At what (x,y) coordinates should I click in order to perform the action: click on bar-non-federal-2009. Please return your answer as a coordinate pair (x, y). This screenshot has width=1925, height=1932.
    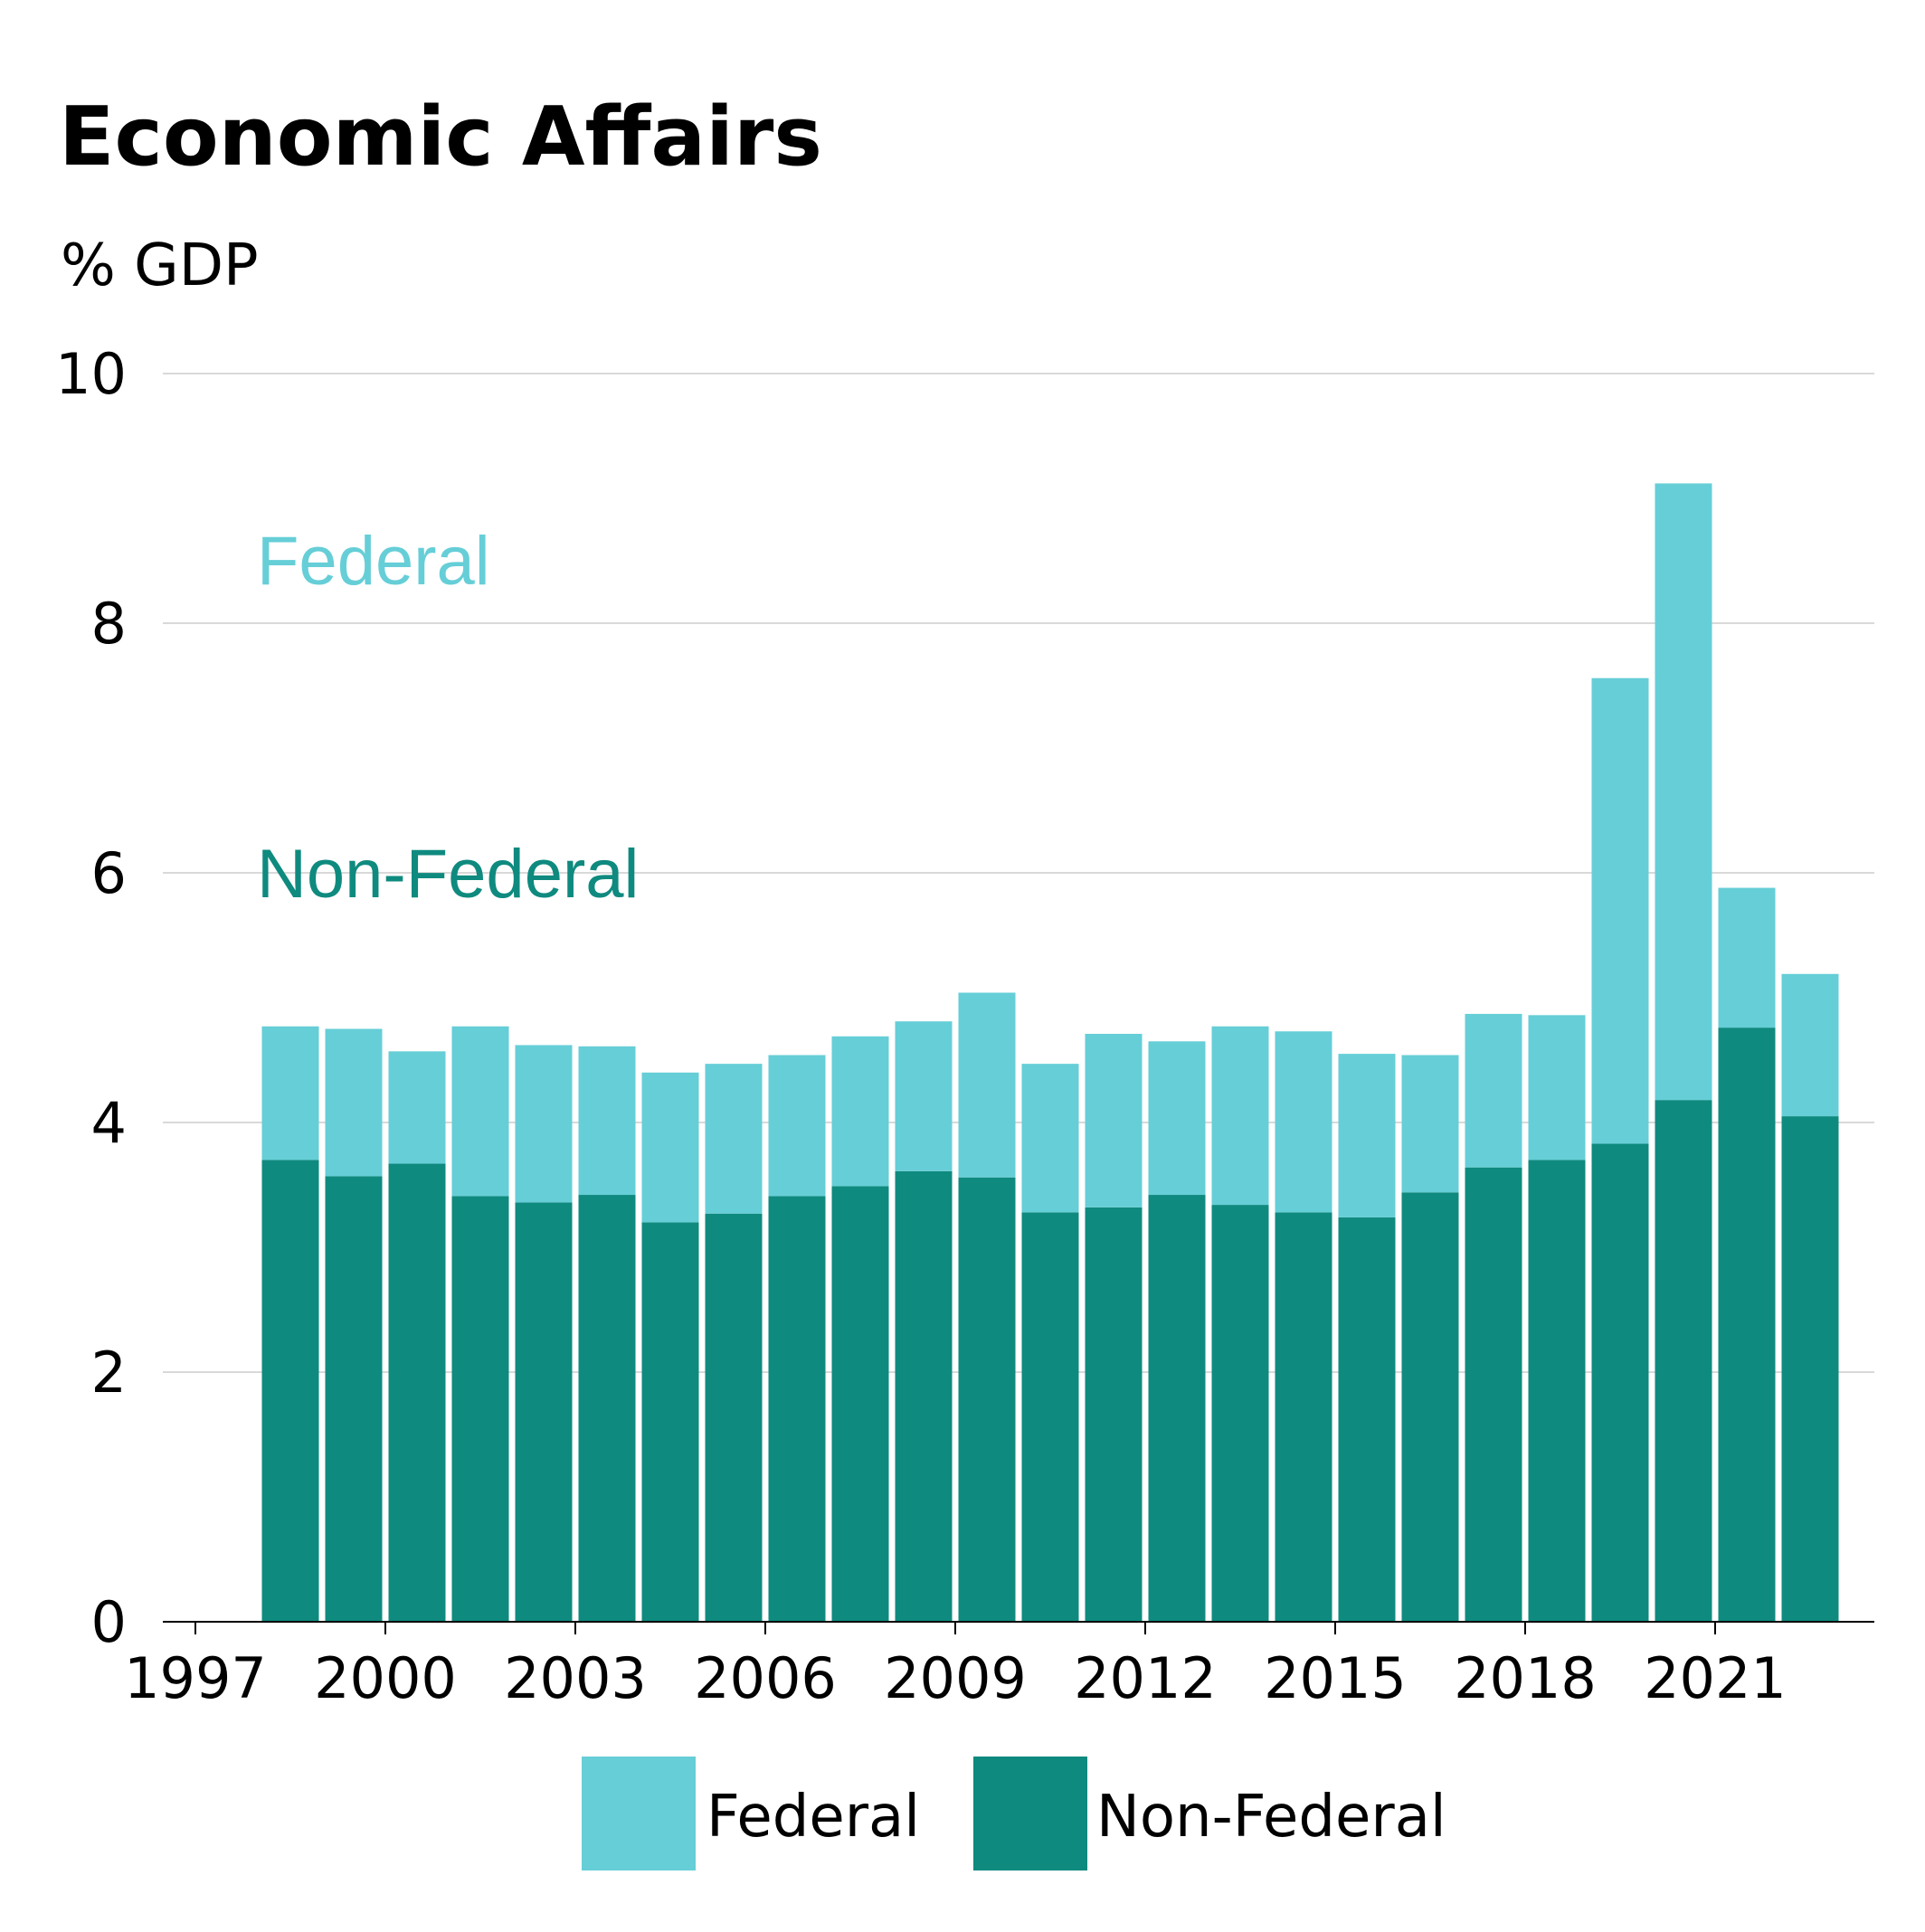
    Looking at the image, I should click on (987, 1399).